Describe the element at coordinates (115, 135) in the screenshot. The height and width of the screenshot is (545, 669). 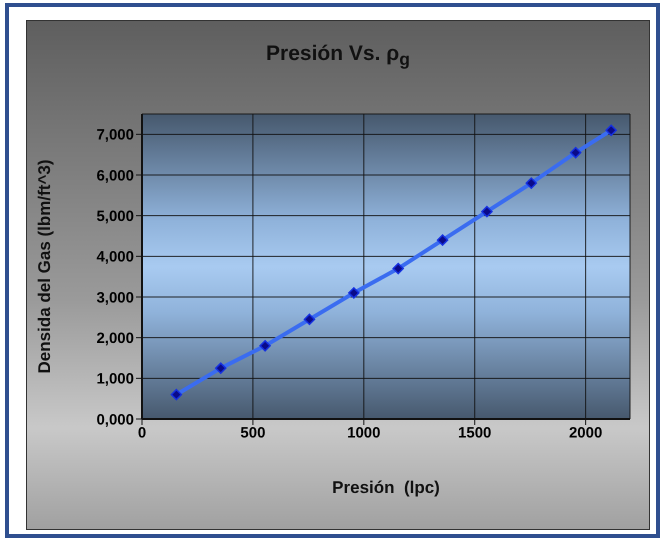
I see `y-tick-label: 7,000` at that location.